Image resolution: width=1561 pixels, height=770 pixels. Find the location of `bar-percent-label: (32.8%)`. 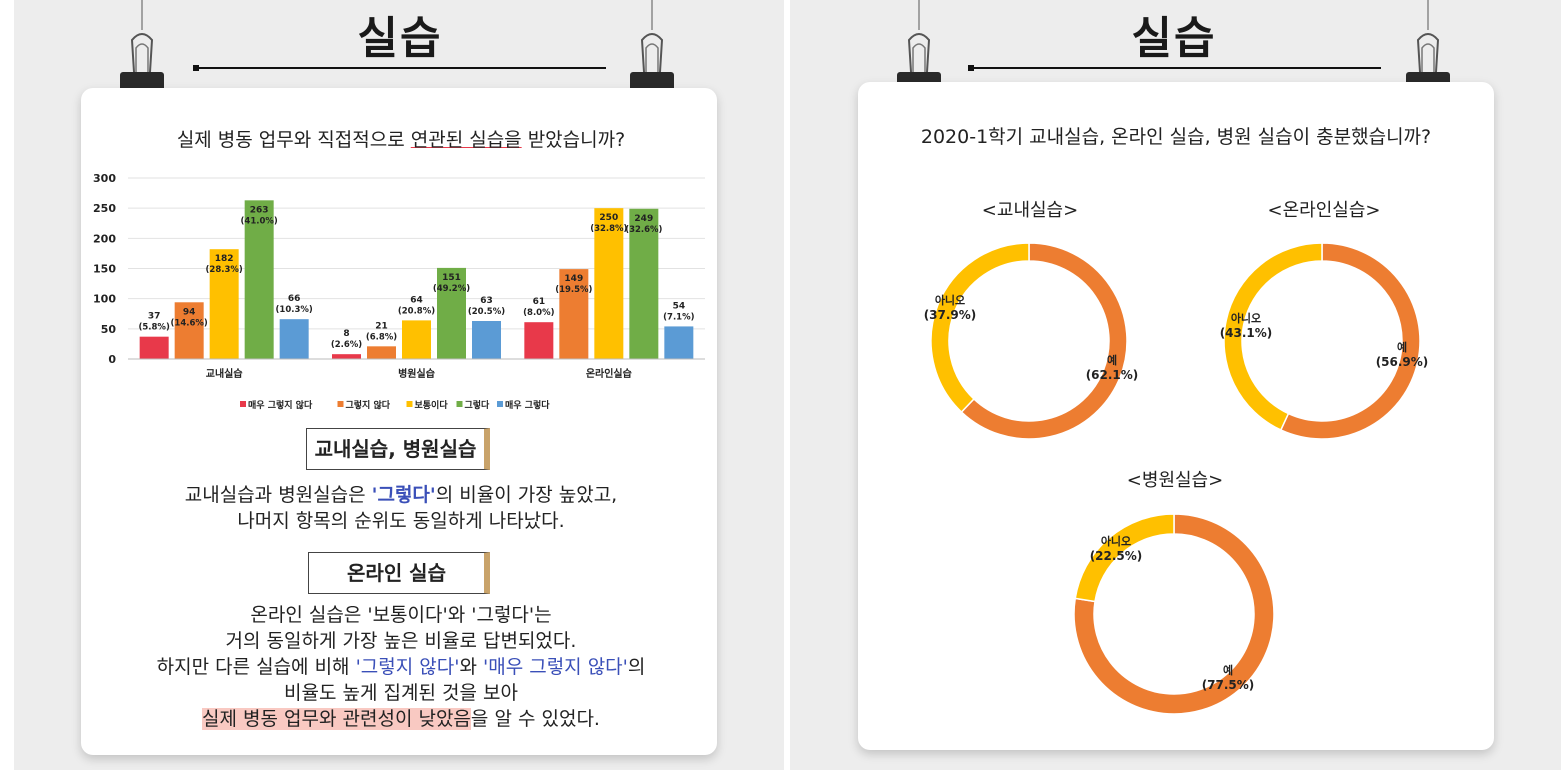

bar-percent-label: (32.8%) is located at coordinates (608, 229).